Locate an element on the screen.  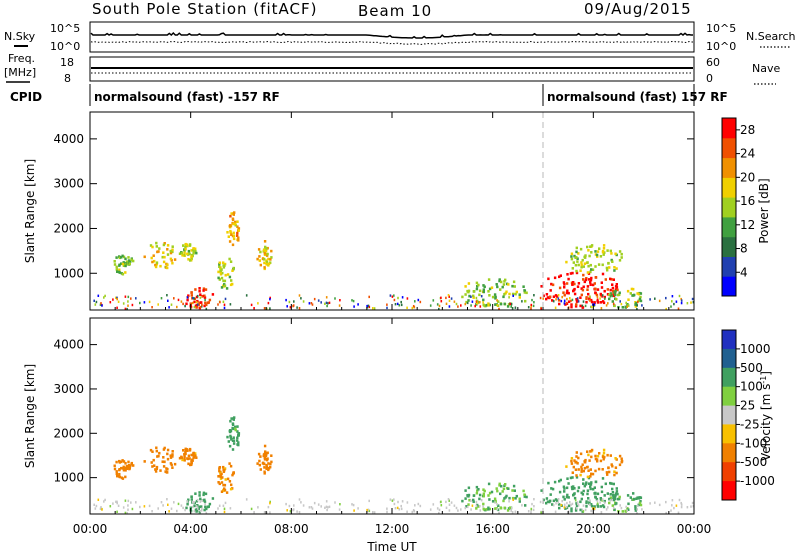
velocity-colorbar-tick-3: -25 is located at coordinates (750, 424).